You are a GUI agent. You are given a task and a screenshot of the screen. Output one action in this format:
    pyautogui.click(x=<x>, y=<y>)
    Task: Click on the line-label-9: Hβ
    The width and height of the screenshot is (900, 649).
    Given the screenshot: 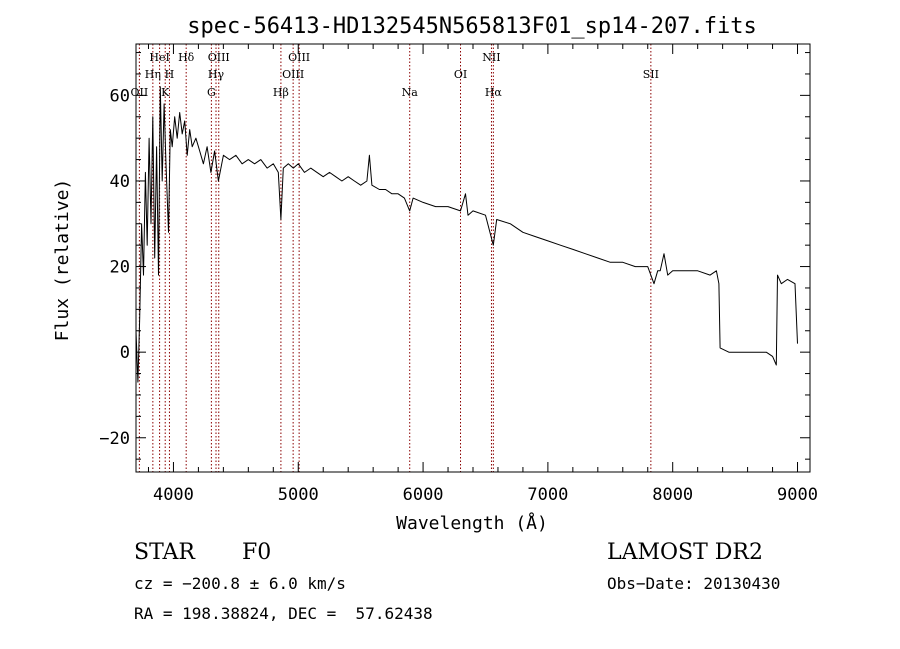 What is the action you would take?
    pyautogui.click(x=281, y=92)
    